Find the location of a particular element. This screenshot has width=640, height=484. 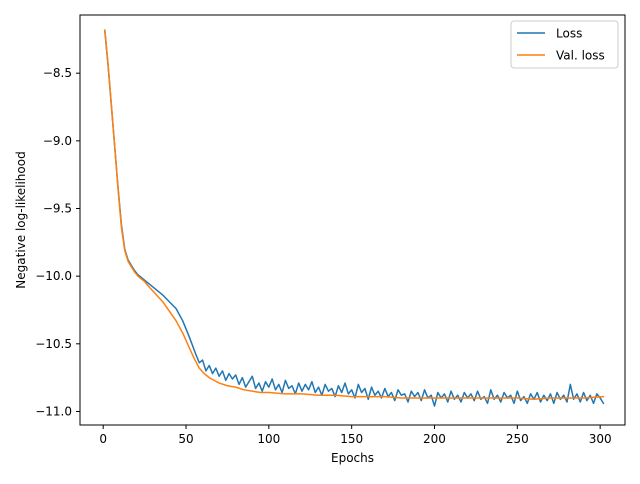

x-tick-label: 250 is located at coordinates (517, 439).